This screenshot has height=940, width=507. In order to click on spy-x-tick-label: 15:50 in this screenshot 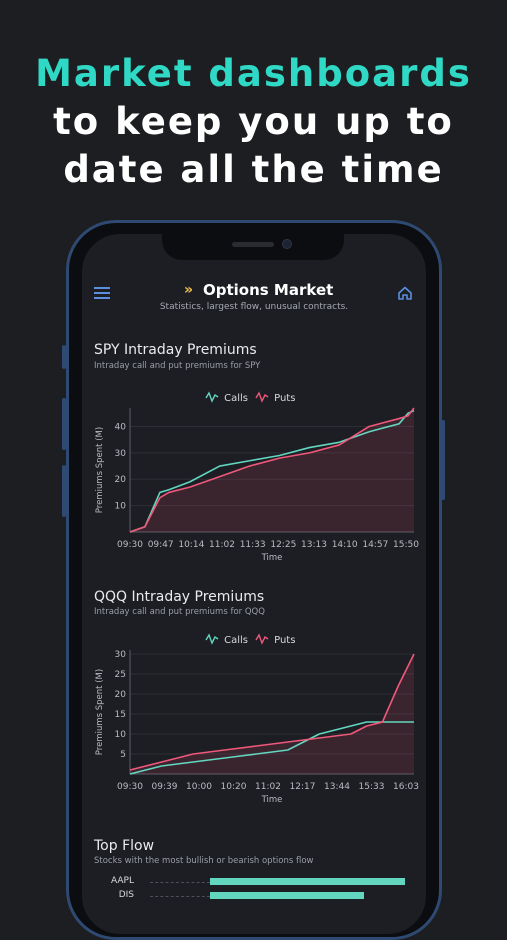, I will do `click(406, 545)`.